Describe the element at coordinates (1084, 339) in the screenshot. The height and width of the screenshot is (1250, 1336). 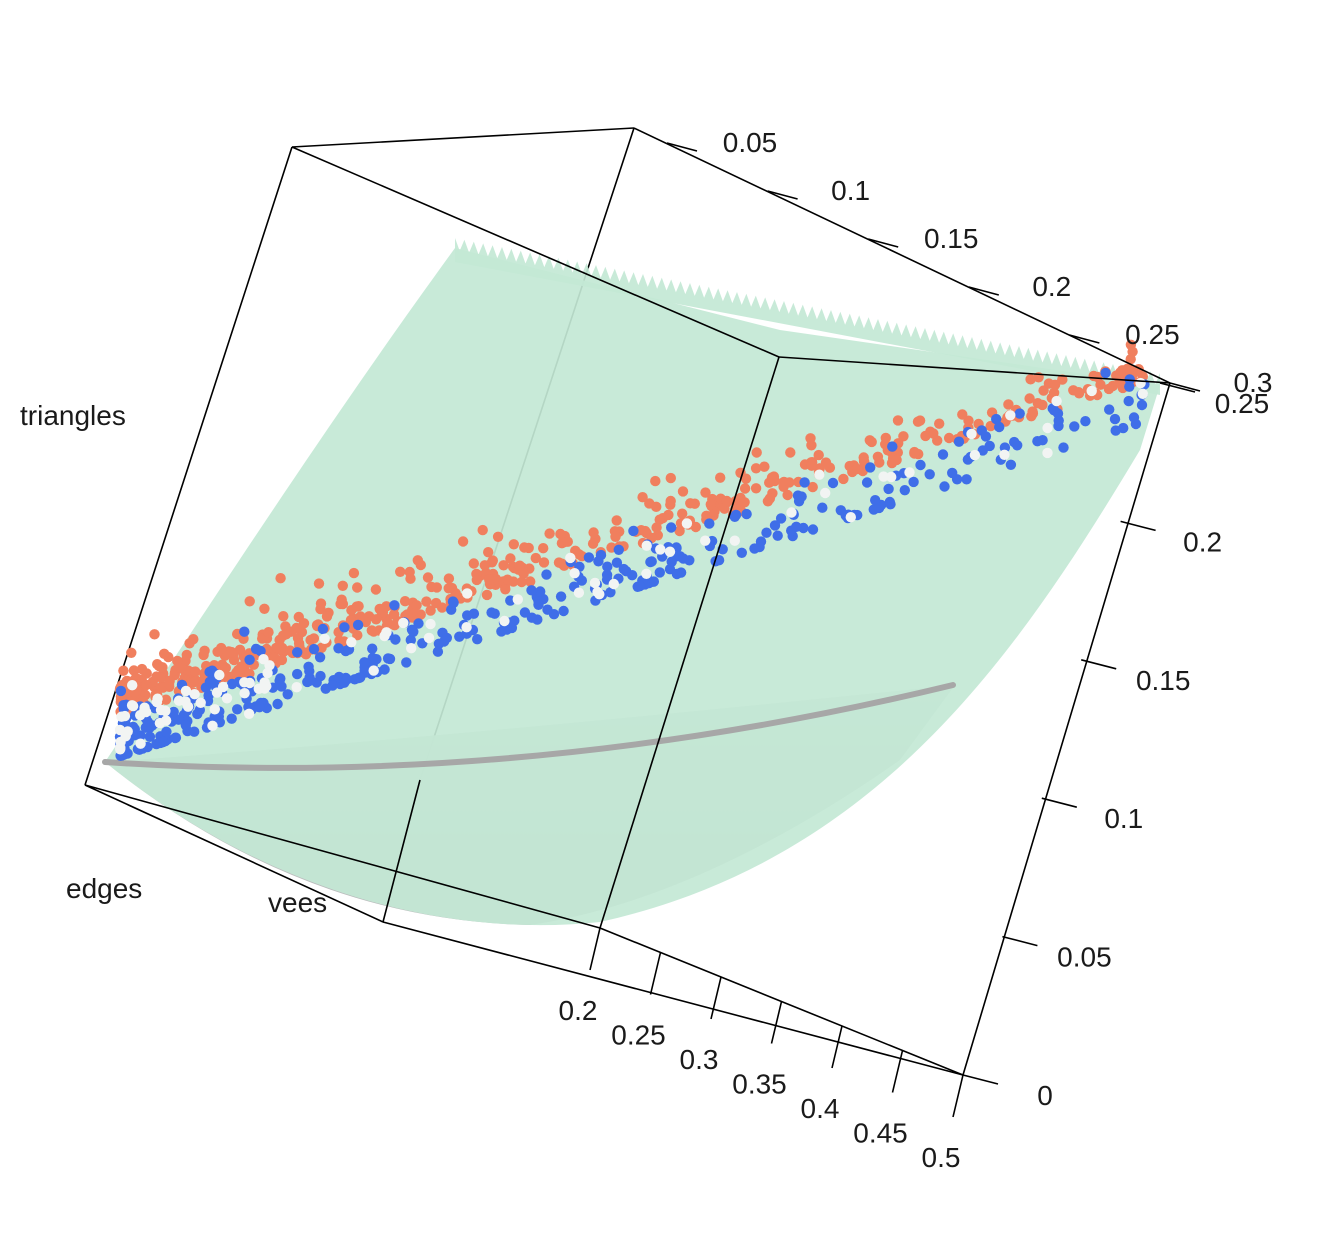
I see `vees-tick-mark` at that location.